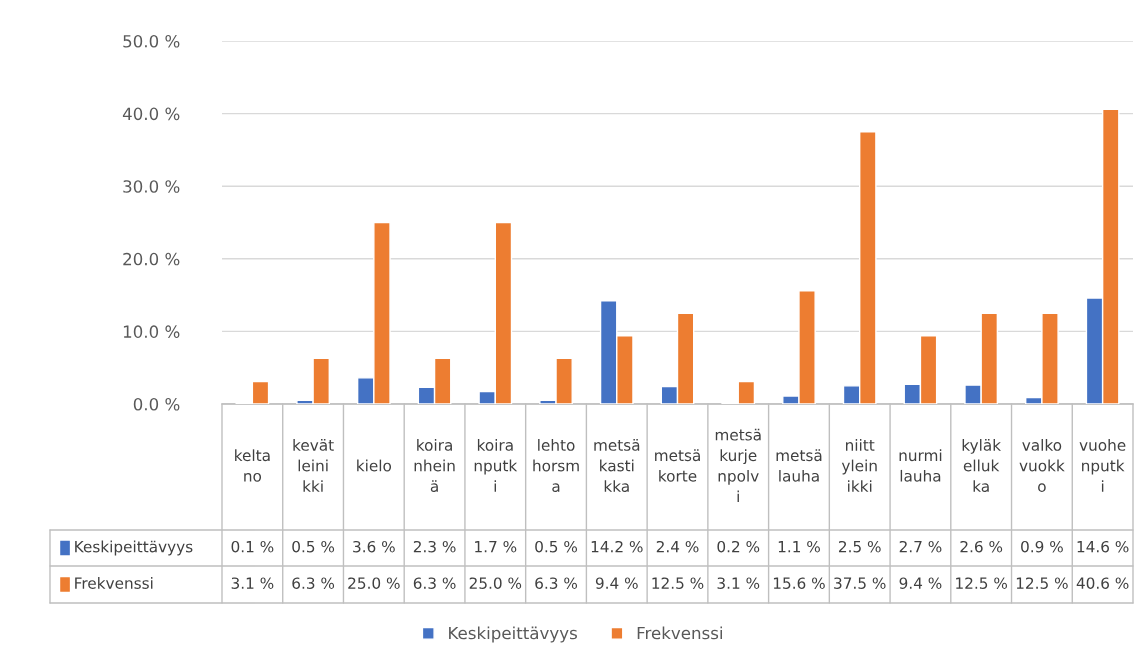 The height and width of the screenshot is (671, 1146). Describe the element at coordinates (617, 546) in the screenshot. I see `data-label: 14.2 %` at that location.